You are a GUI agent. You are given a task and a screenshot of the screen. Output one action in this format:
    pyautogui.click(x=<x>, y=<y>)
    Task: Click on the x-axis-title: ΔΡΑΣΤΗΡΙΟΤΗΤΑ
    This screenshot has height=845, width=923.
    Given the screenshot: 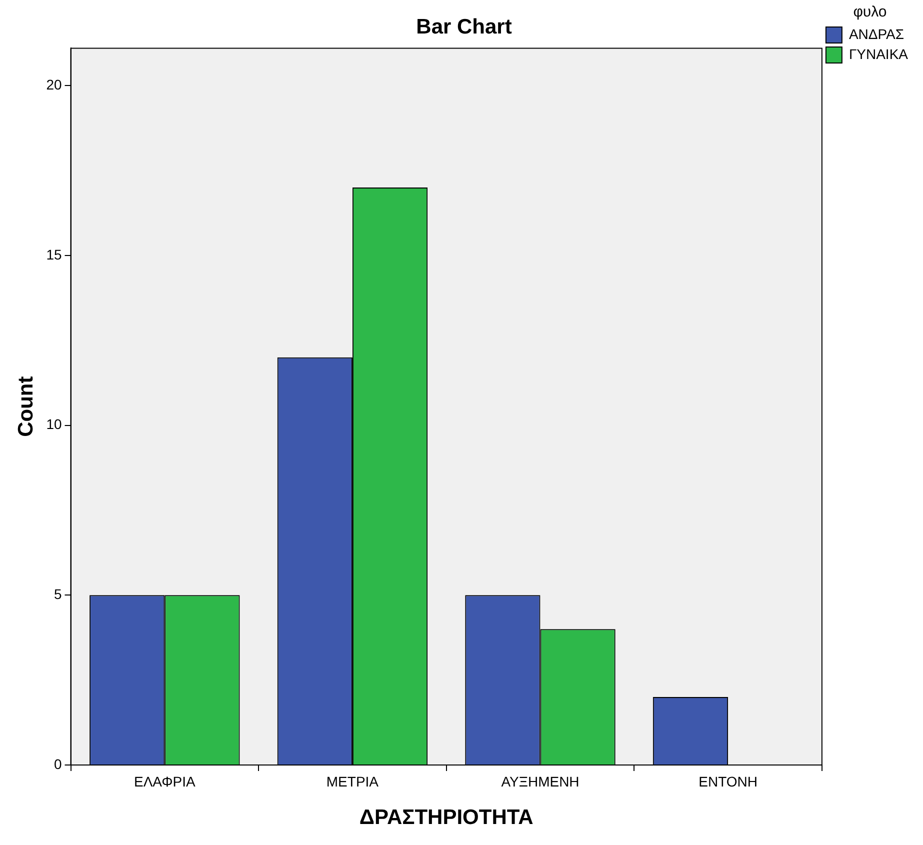 What is the action you would take?
    pyautogui.click(x=446, y=818)
    